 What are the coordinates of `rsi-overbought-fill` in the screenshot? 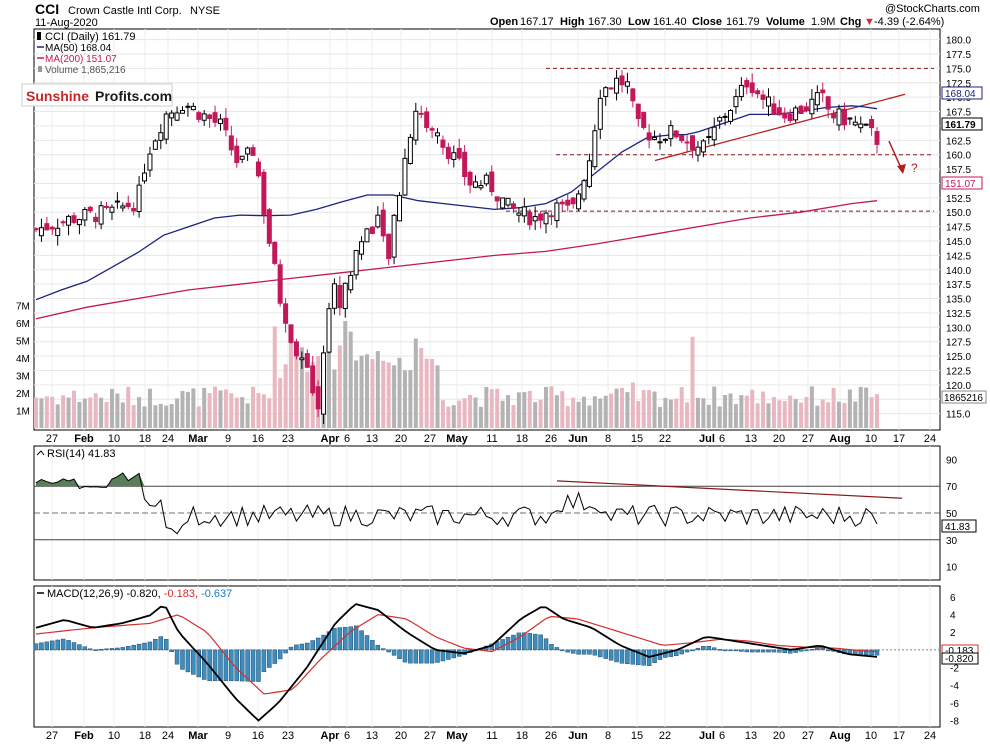 It's located at (456, 479).